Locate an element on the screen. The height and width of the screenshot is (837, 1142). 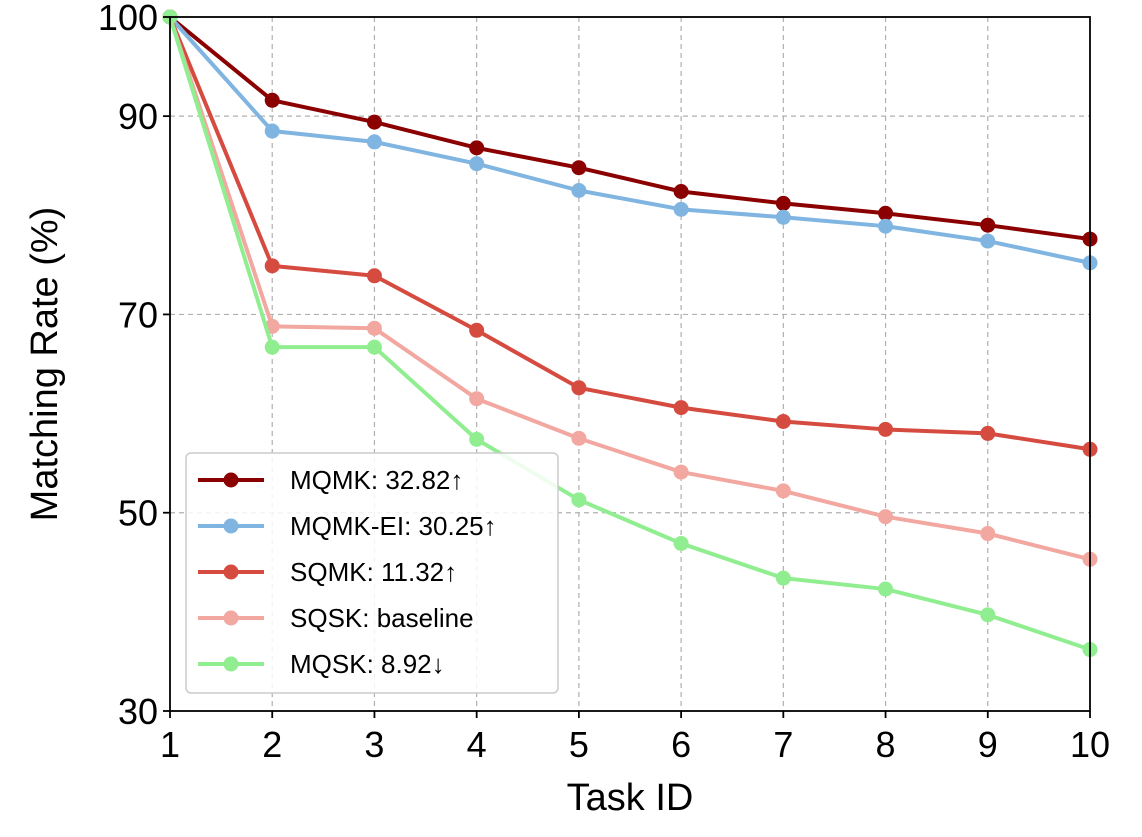
x-tick-label: 8 is located at coordinates (886, 744).